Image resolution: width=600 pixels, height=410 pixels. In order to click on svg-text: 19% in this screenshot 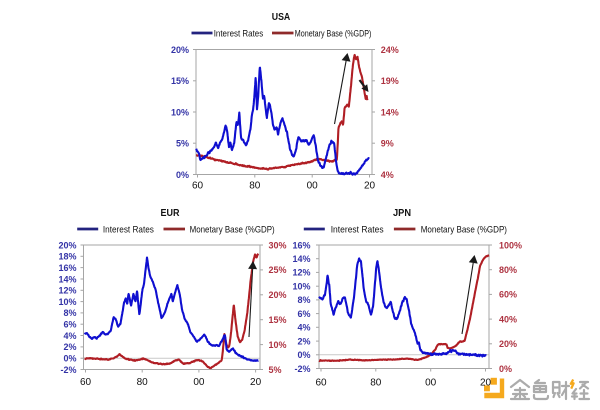, I will do `click(390, 81)`.